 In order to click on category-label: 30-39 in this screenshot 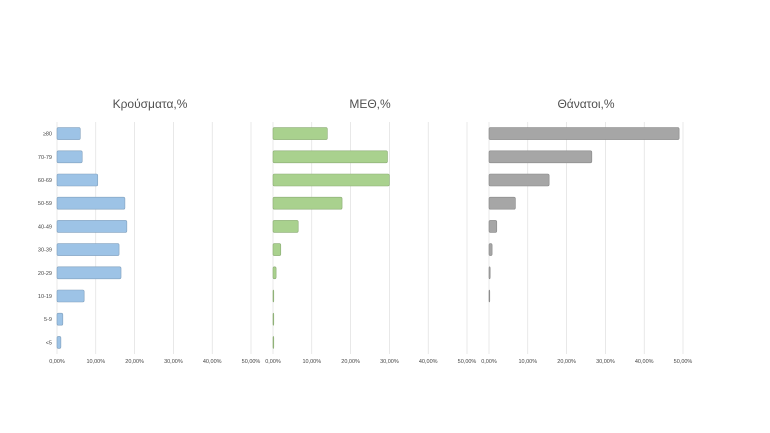, I will do `click(45, 251)`.